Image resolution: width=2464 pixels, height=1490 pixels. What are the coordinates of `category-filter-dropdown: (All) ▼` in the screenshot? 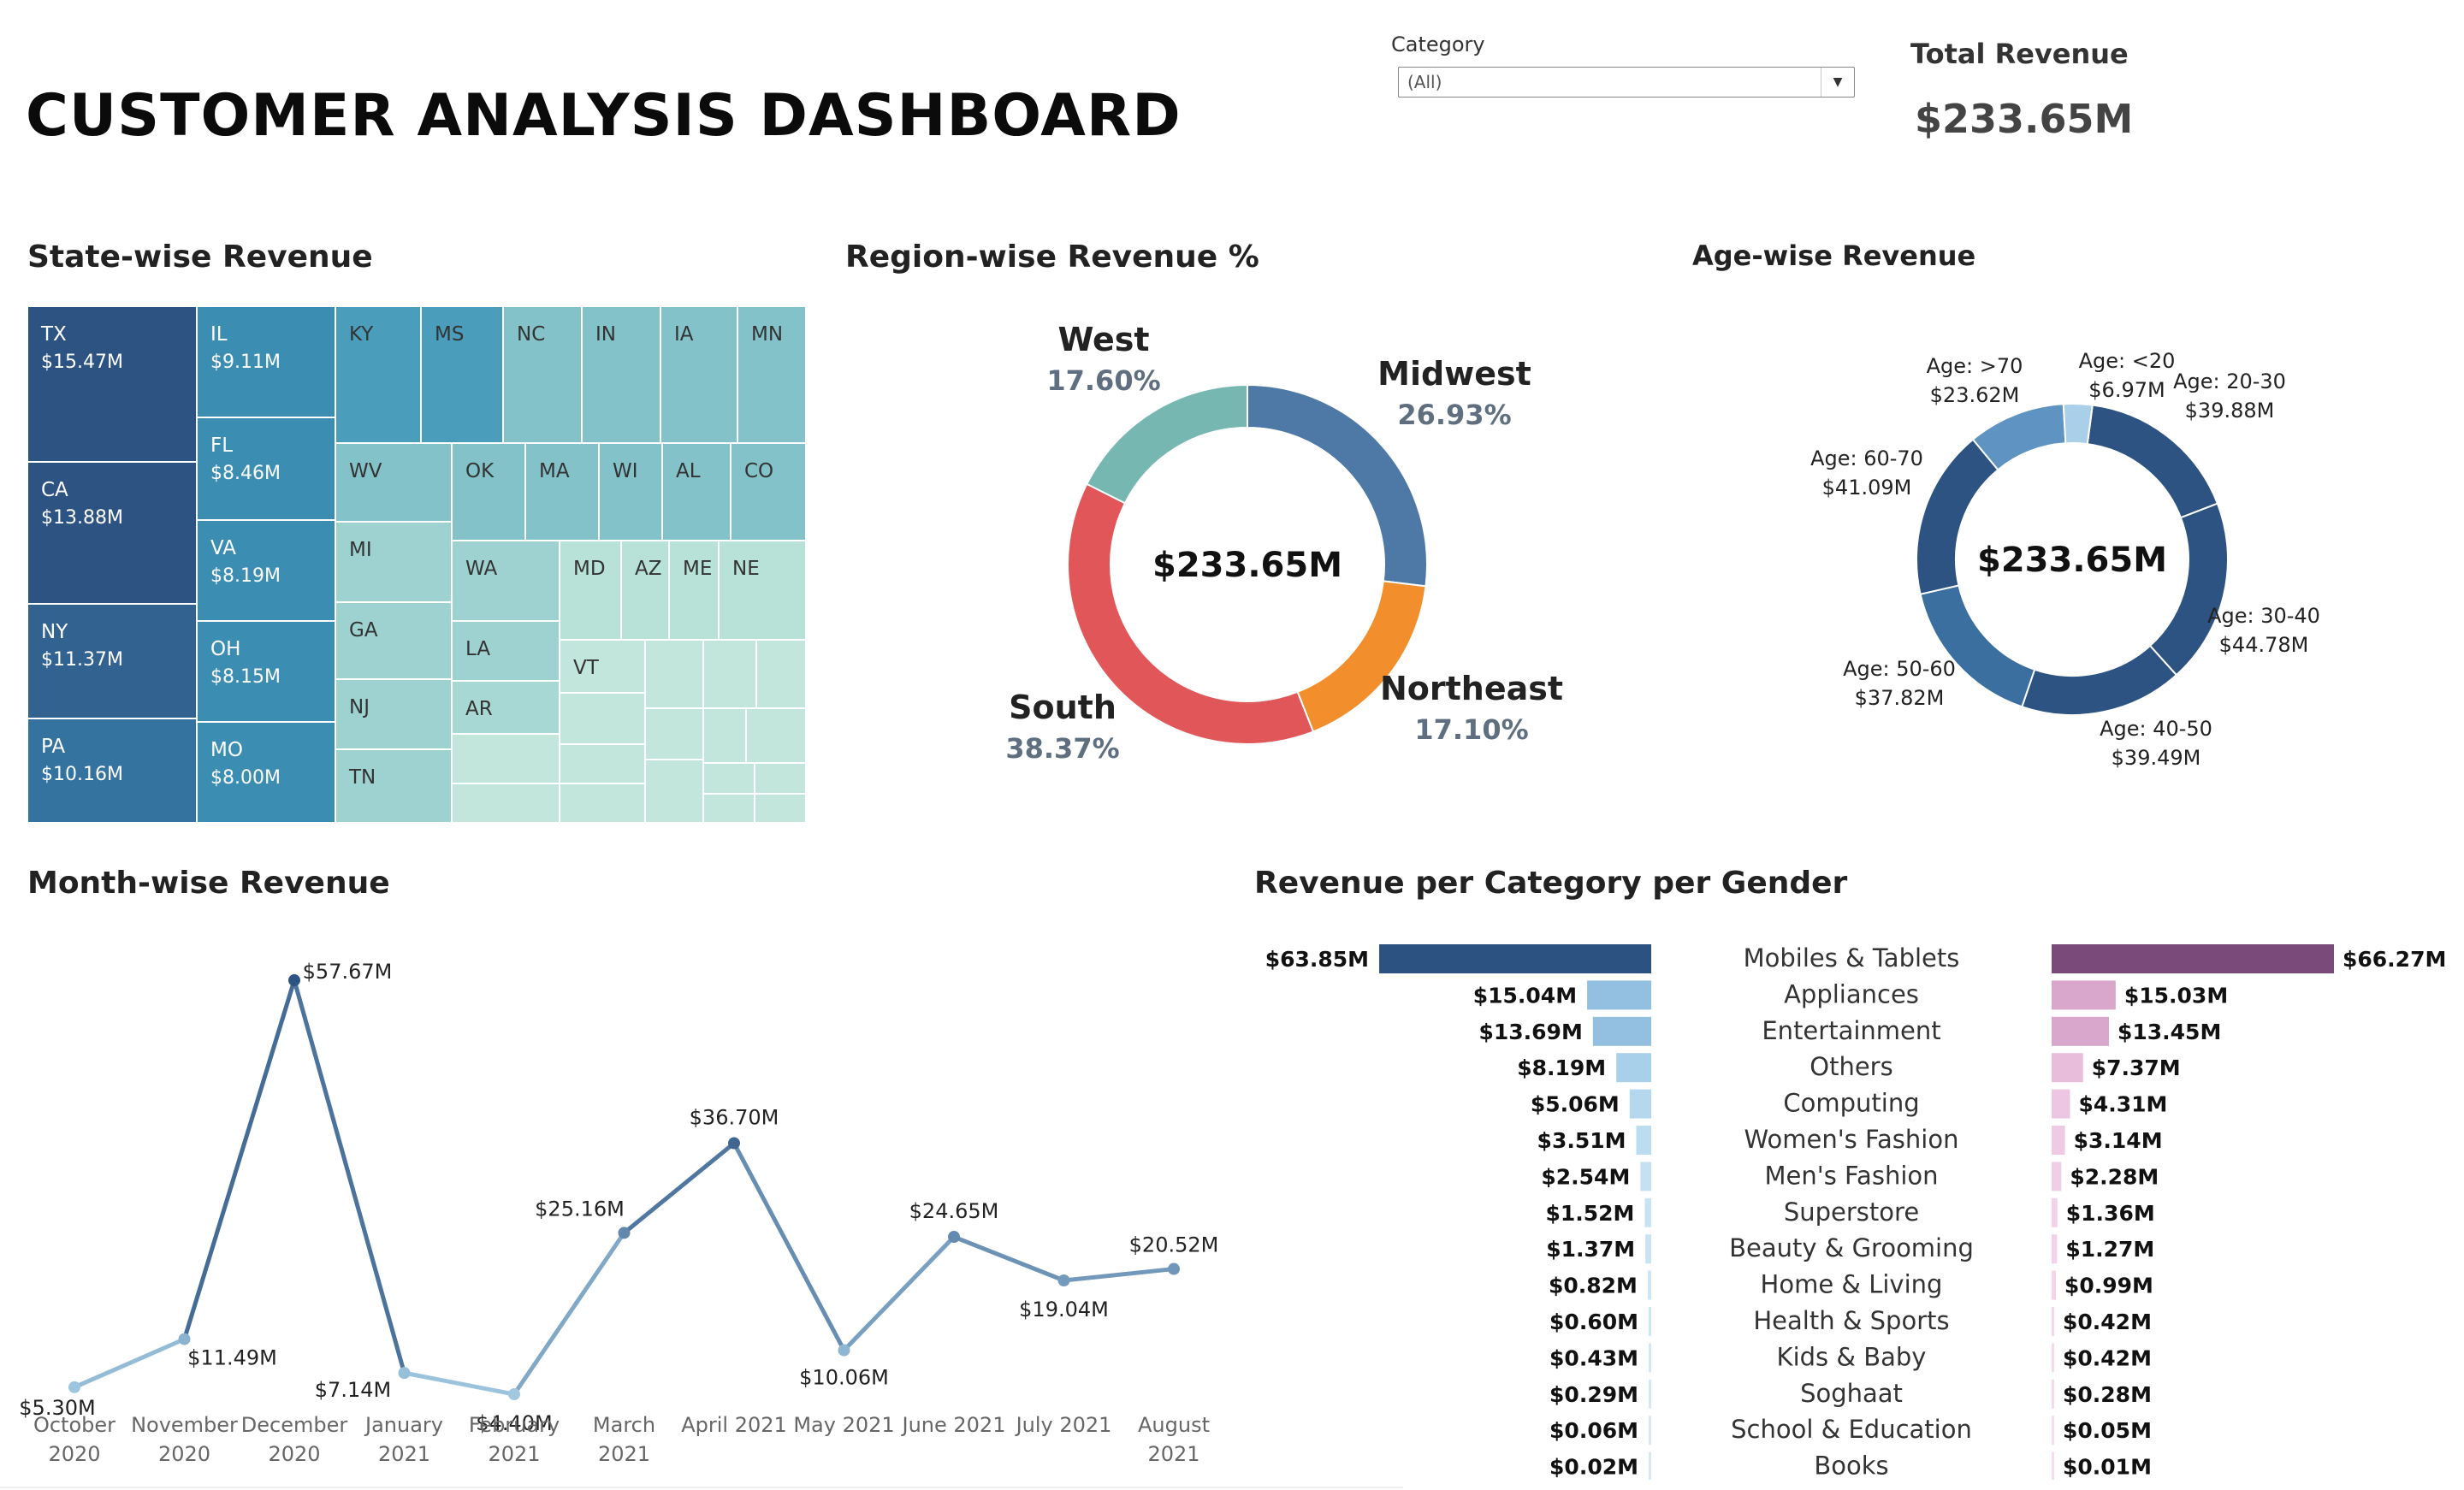 It's located at (1626, 83).